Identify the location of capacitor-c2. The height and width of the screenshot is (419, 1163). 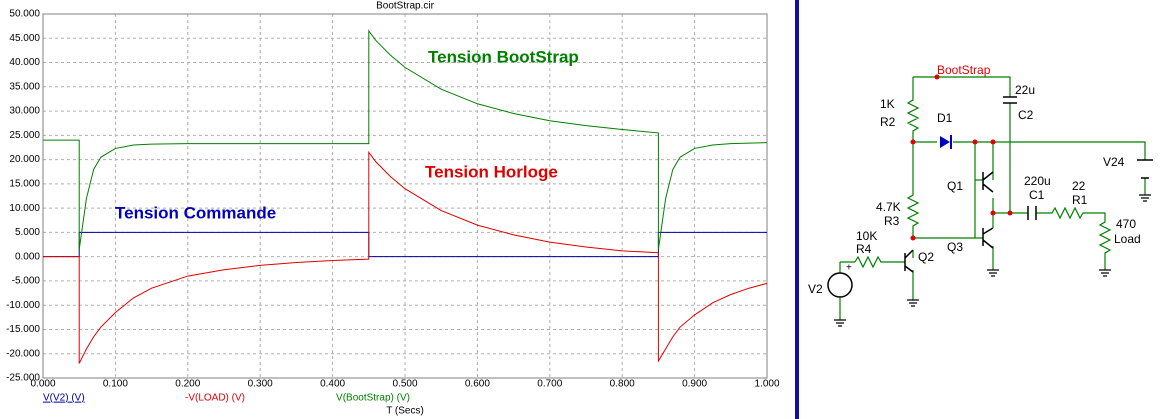
(1010, 100).